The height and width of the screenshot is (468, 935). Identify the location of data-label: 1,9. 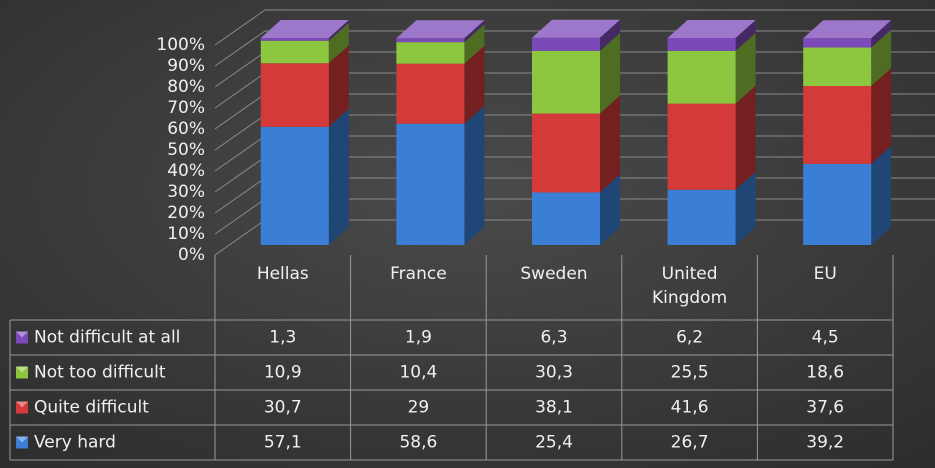
(418, 338).